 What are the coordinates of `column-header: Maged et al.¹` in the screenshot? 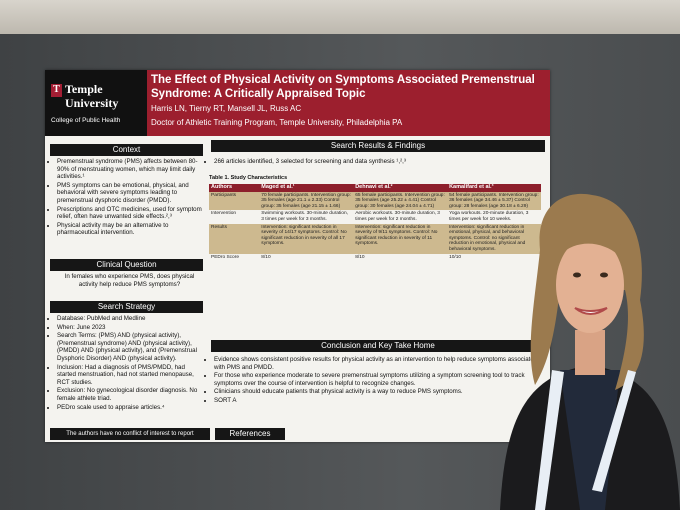 It's located at (306, 188).